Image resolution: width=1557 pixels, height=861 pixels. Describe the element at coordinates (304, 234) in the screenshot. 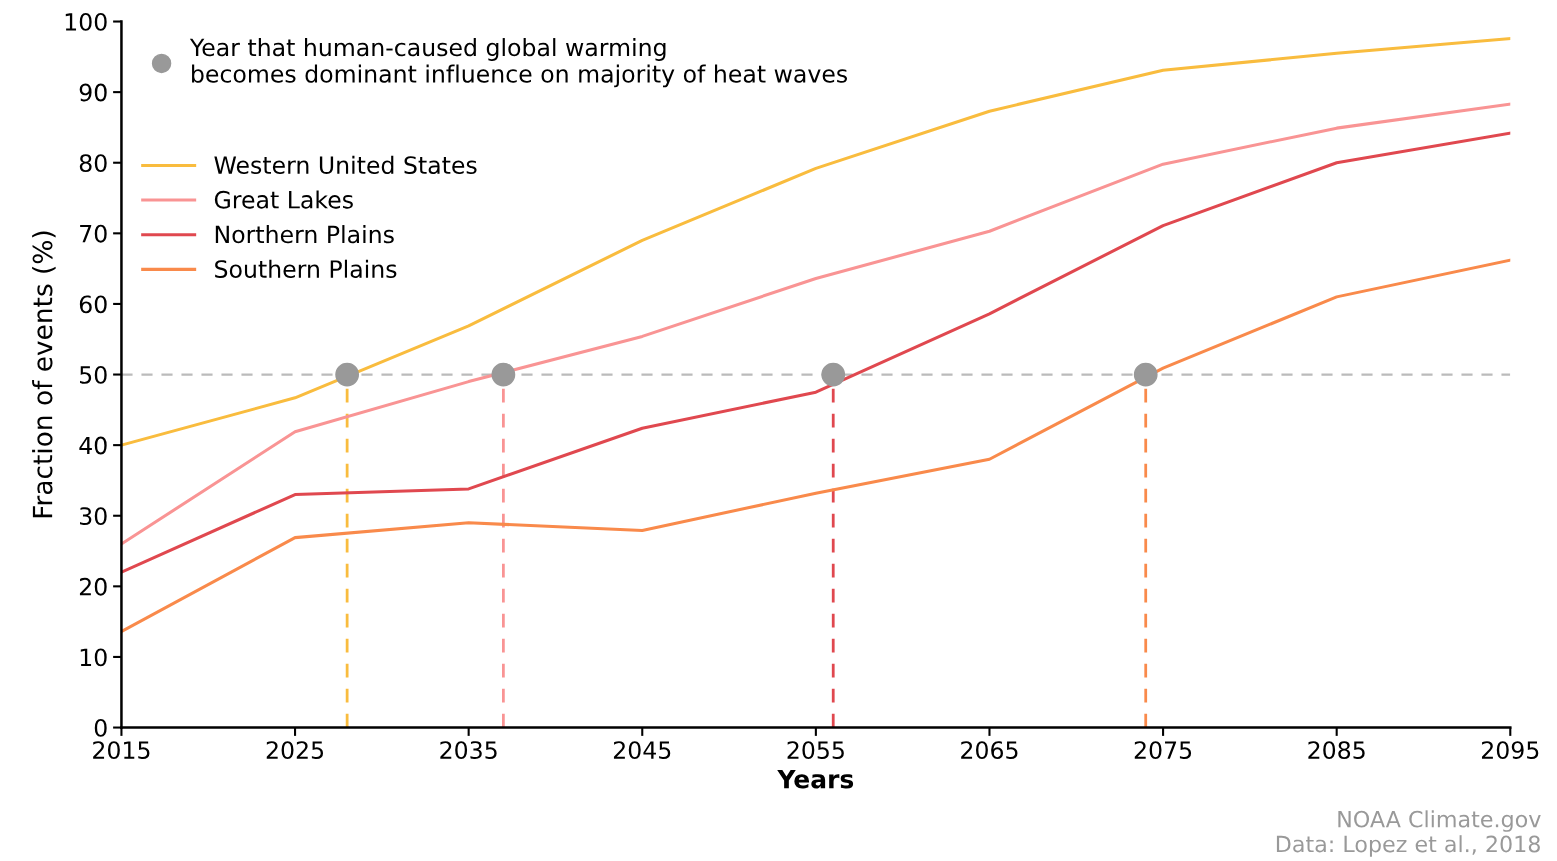

I see `legend-label: Northern Plains` at that location.